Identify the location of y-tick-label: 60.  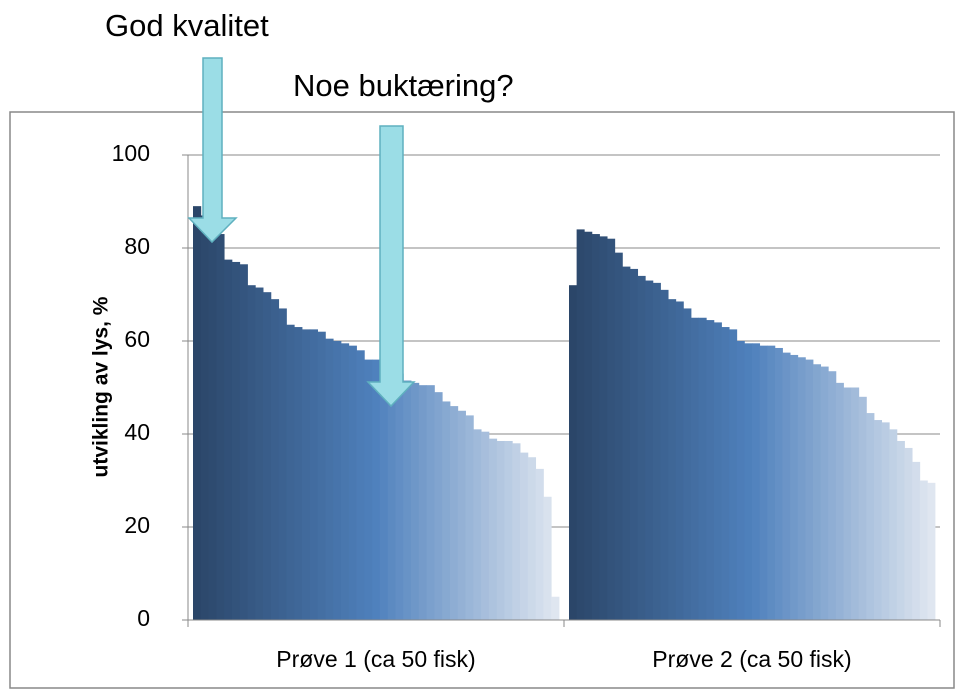
(137, 339).